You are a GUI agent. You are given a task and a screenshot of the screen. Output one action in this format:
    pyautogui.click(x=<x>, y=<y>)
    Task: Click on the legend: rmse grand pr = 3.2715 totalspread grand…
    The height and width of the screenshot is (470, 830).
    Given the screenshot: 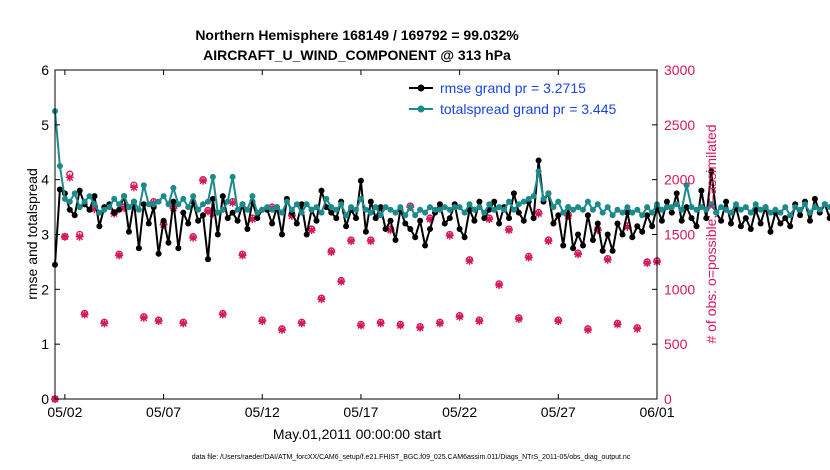 What is the action you would take?
    pyautogui.click(x=513, y=98)
    